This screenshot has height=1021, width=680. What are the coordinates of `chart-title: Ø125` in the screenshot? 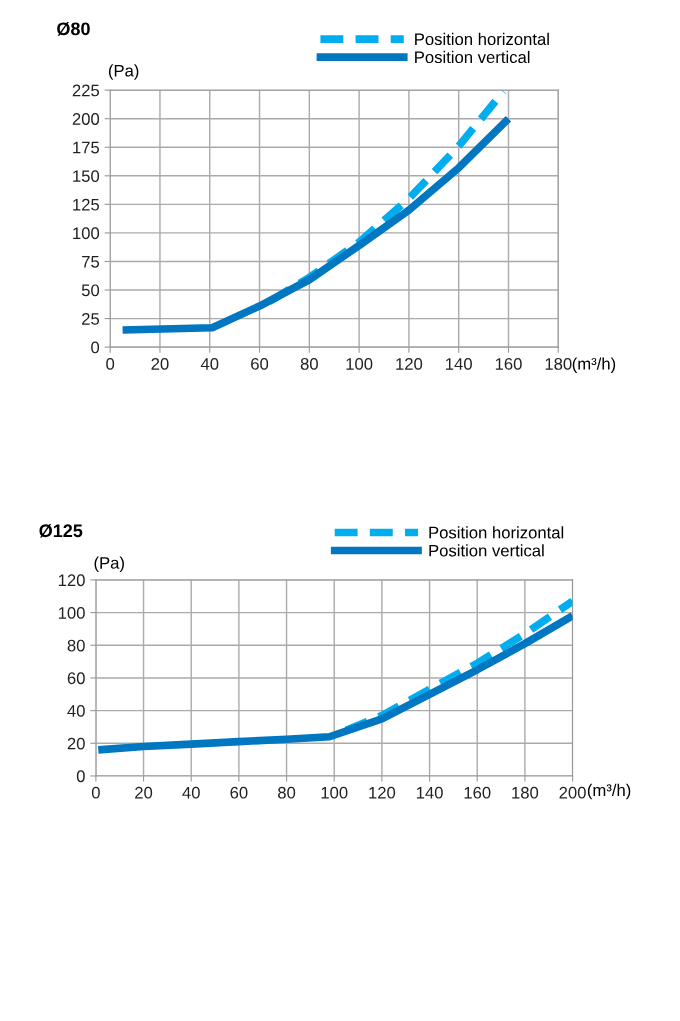 It's located at (61, 530).